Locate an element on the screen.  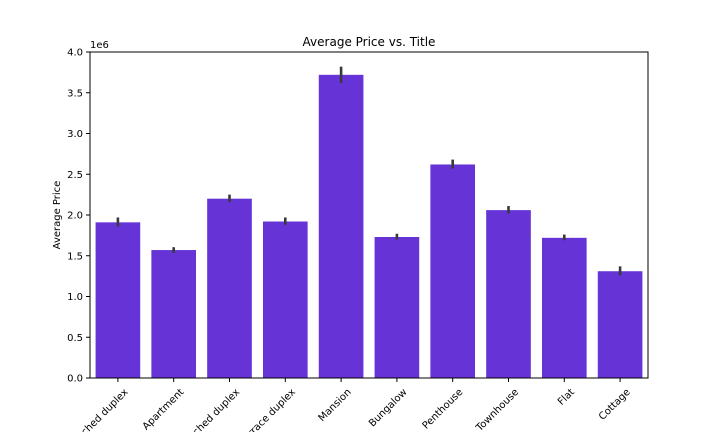
x-tick-label-3: Terrace duplex is located at coordinates (268, 409).